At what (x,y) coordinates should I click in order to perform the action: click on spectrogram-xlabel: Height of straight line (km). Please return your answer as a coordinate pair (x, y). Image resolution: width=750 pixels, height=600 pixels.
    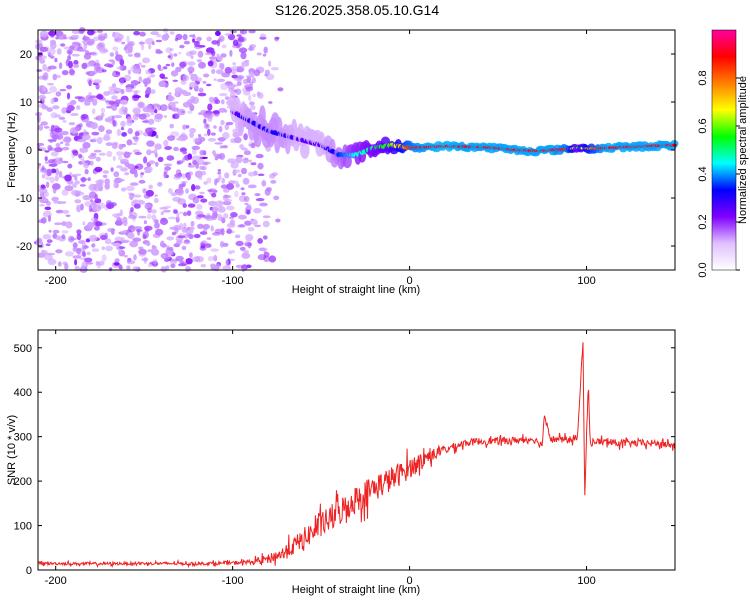
    Looking at the image, I should click on (356, 290).